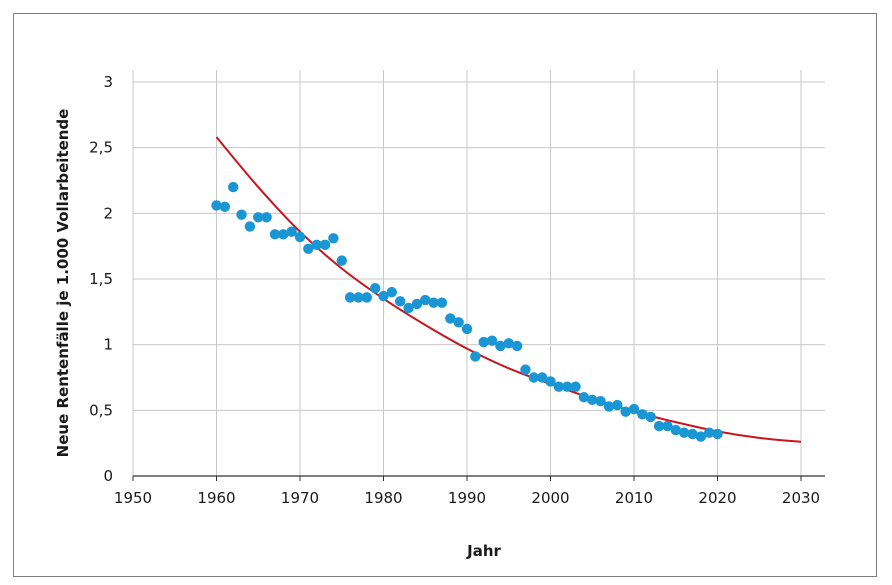  I want to click on y-tick-label: 2,5, so click(101, 148).